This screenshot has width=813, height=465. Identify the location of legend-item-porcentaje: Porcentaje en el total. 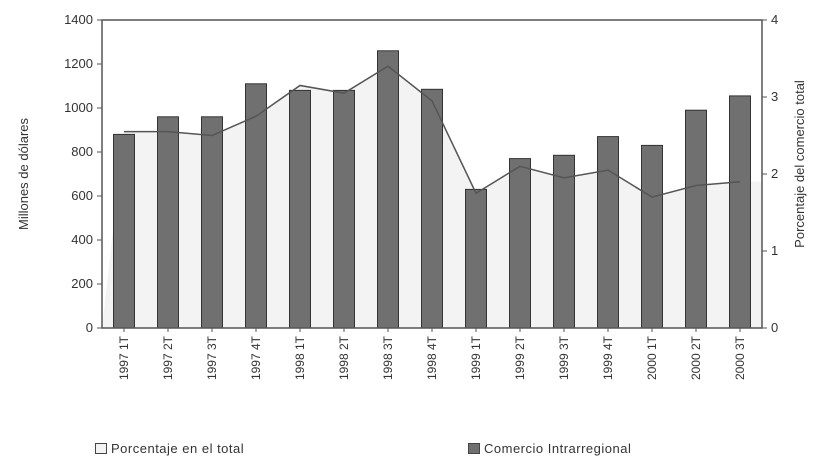
(169, 448).